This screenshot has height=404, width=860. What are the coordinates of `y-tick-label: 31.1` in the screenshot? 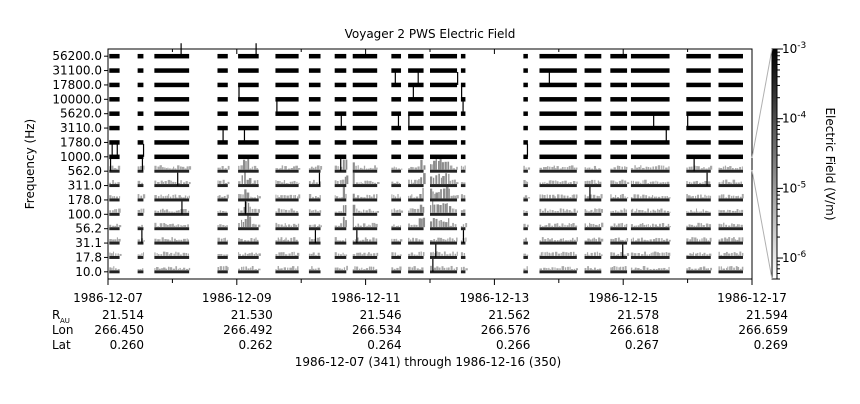 It's located at (88, 243).